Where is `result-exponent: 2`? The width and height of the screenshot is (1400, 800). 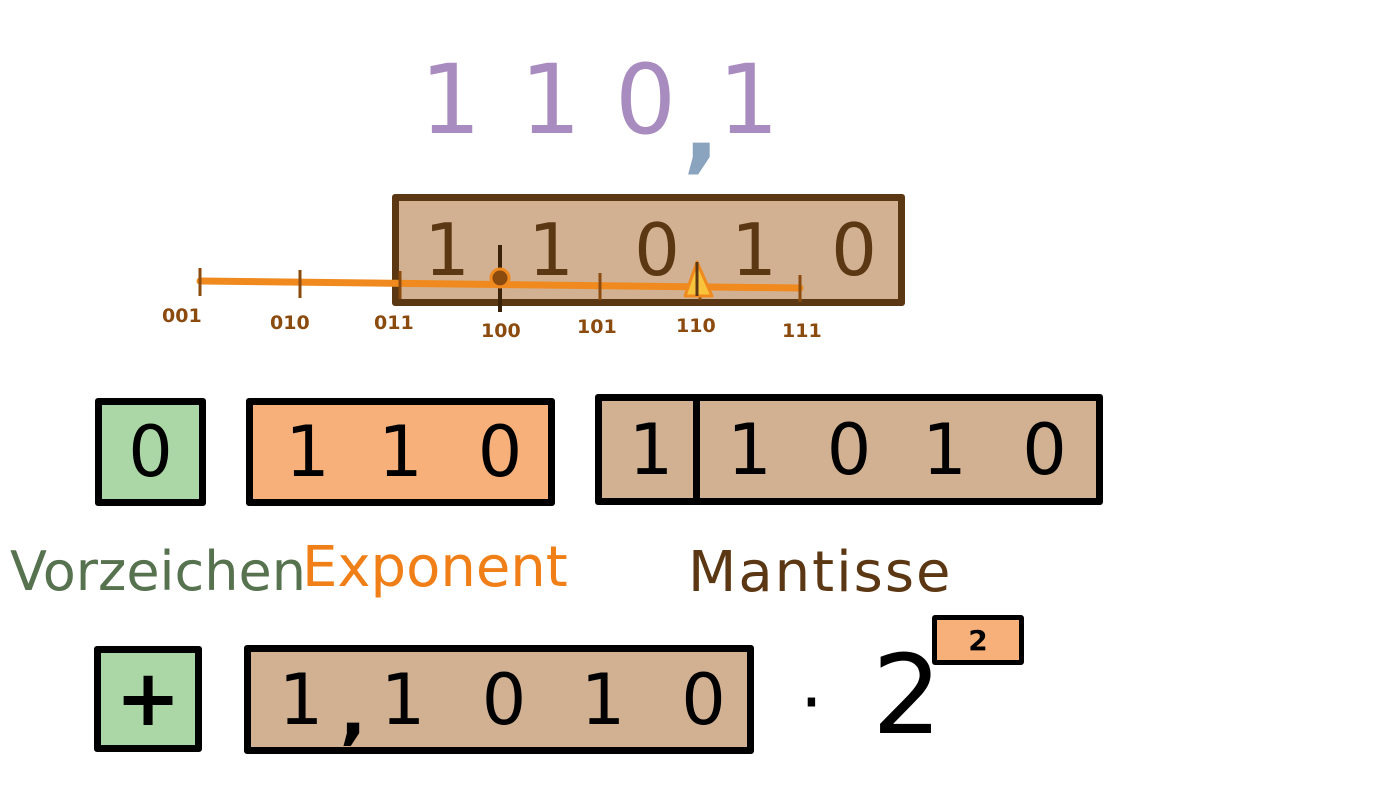
result-exponent: 2 is located at coordinates (978, 640).